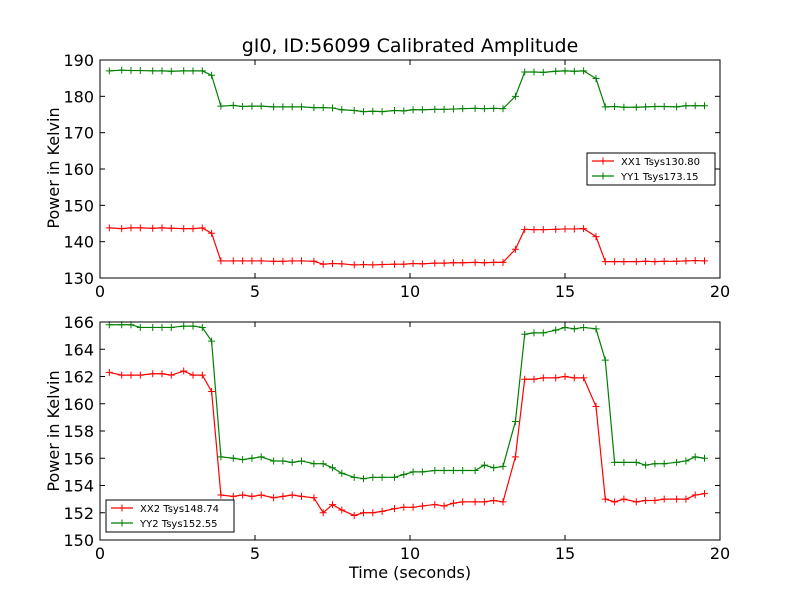 This screenshot has height=600, width=800. What do you see at coordinates (53, 167) in the screenshot?
I see `top-y-axis-label: Power in Kelvin` at bounding box center [53, 167].